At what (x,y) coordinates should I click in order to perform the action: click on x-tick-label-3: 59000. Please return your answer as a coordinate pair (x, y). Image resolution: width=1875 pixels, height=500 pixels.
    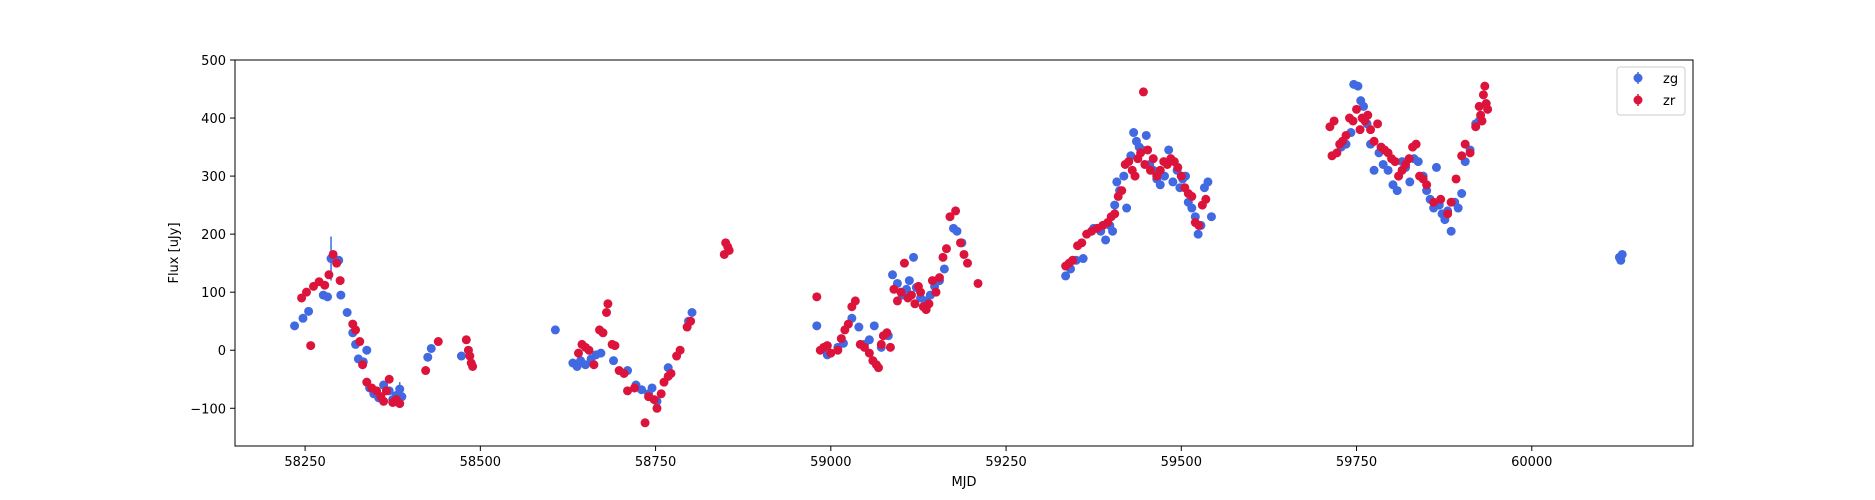
    Looking at the image, I should click on (830, 462).